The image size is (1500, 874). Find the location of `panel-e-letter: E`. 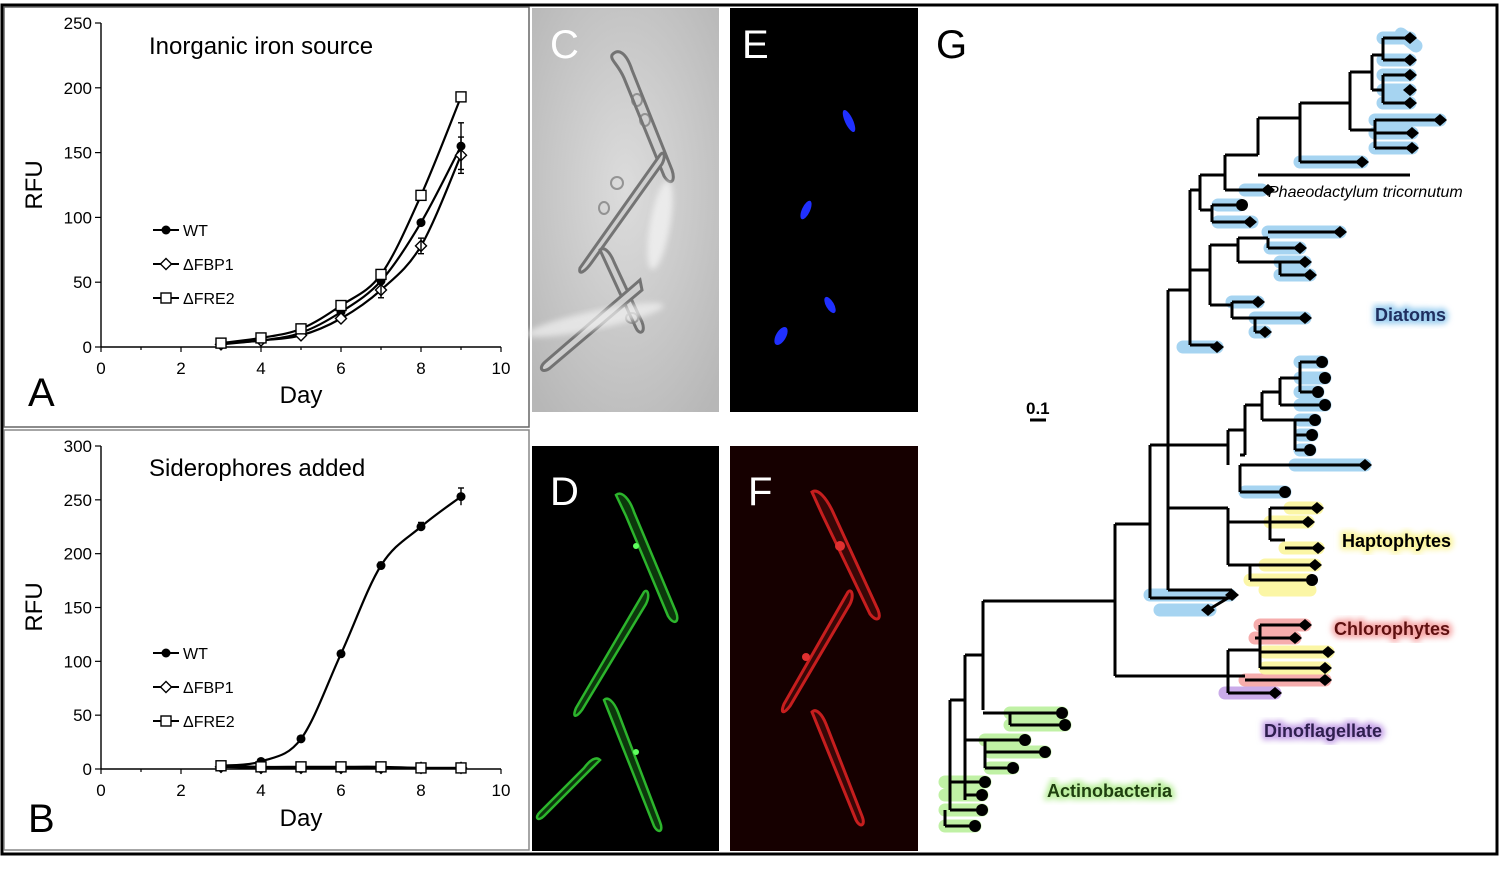

panel-e-letter: E is located at coordinates (755, 45).